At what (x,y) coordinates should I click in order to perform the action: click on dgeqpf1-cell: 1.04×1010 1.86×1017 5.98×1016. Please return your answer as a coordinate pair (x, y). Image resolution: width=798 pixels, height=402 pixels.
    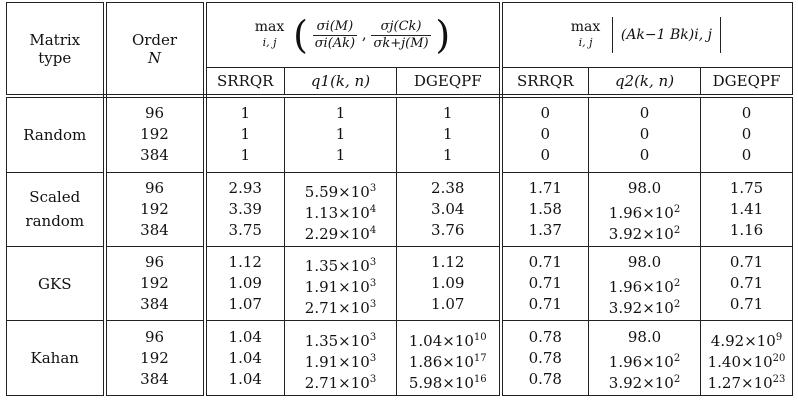
    Looking at the image, I should click on (449, 358).